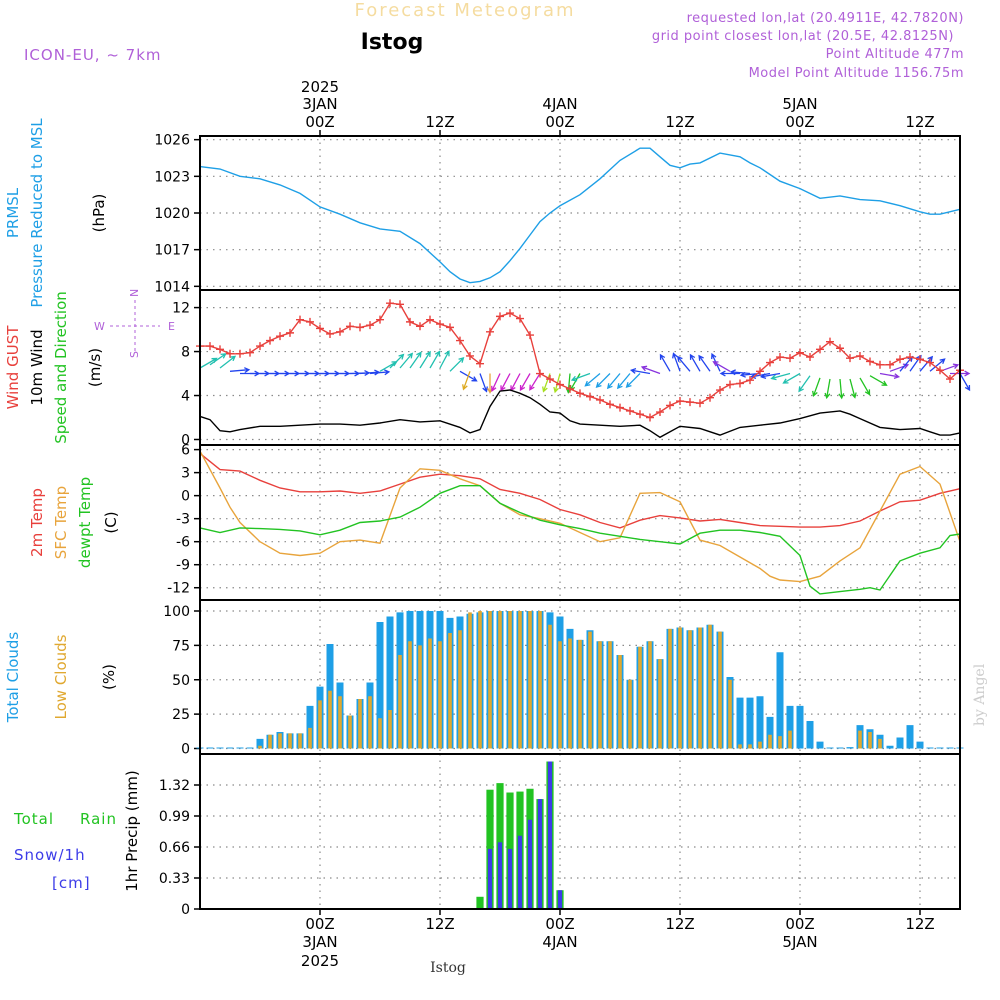 Image resolution: width=1000 pixels, height=1000 pixels. I want to click on bottom-time-label-3-0: 12Z, so click(679, 924).